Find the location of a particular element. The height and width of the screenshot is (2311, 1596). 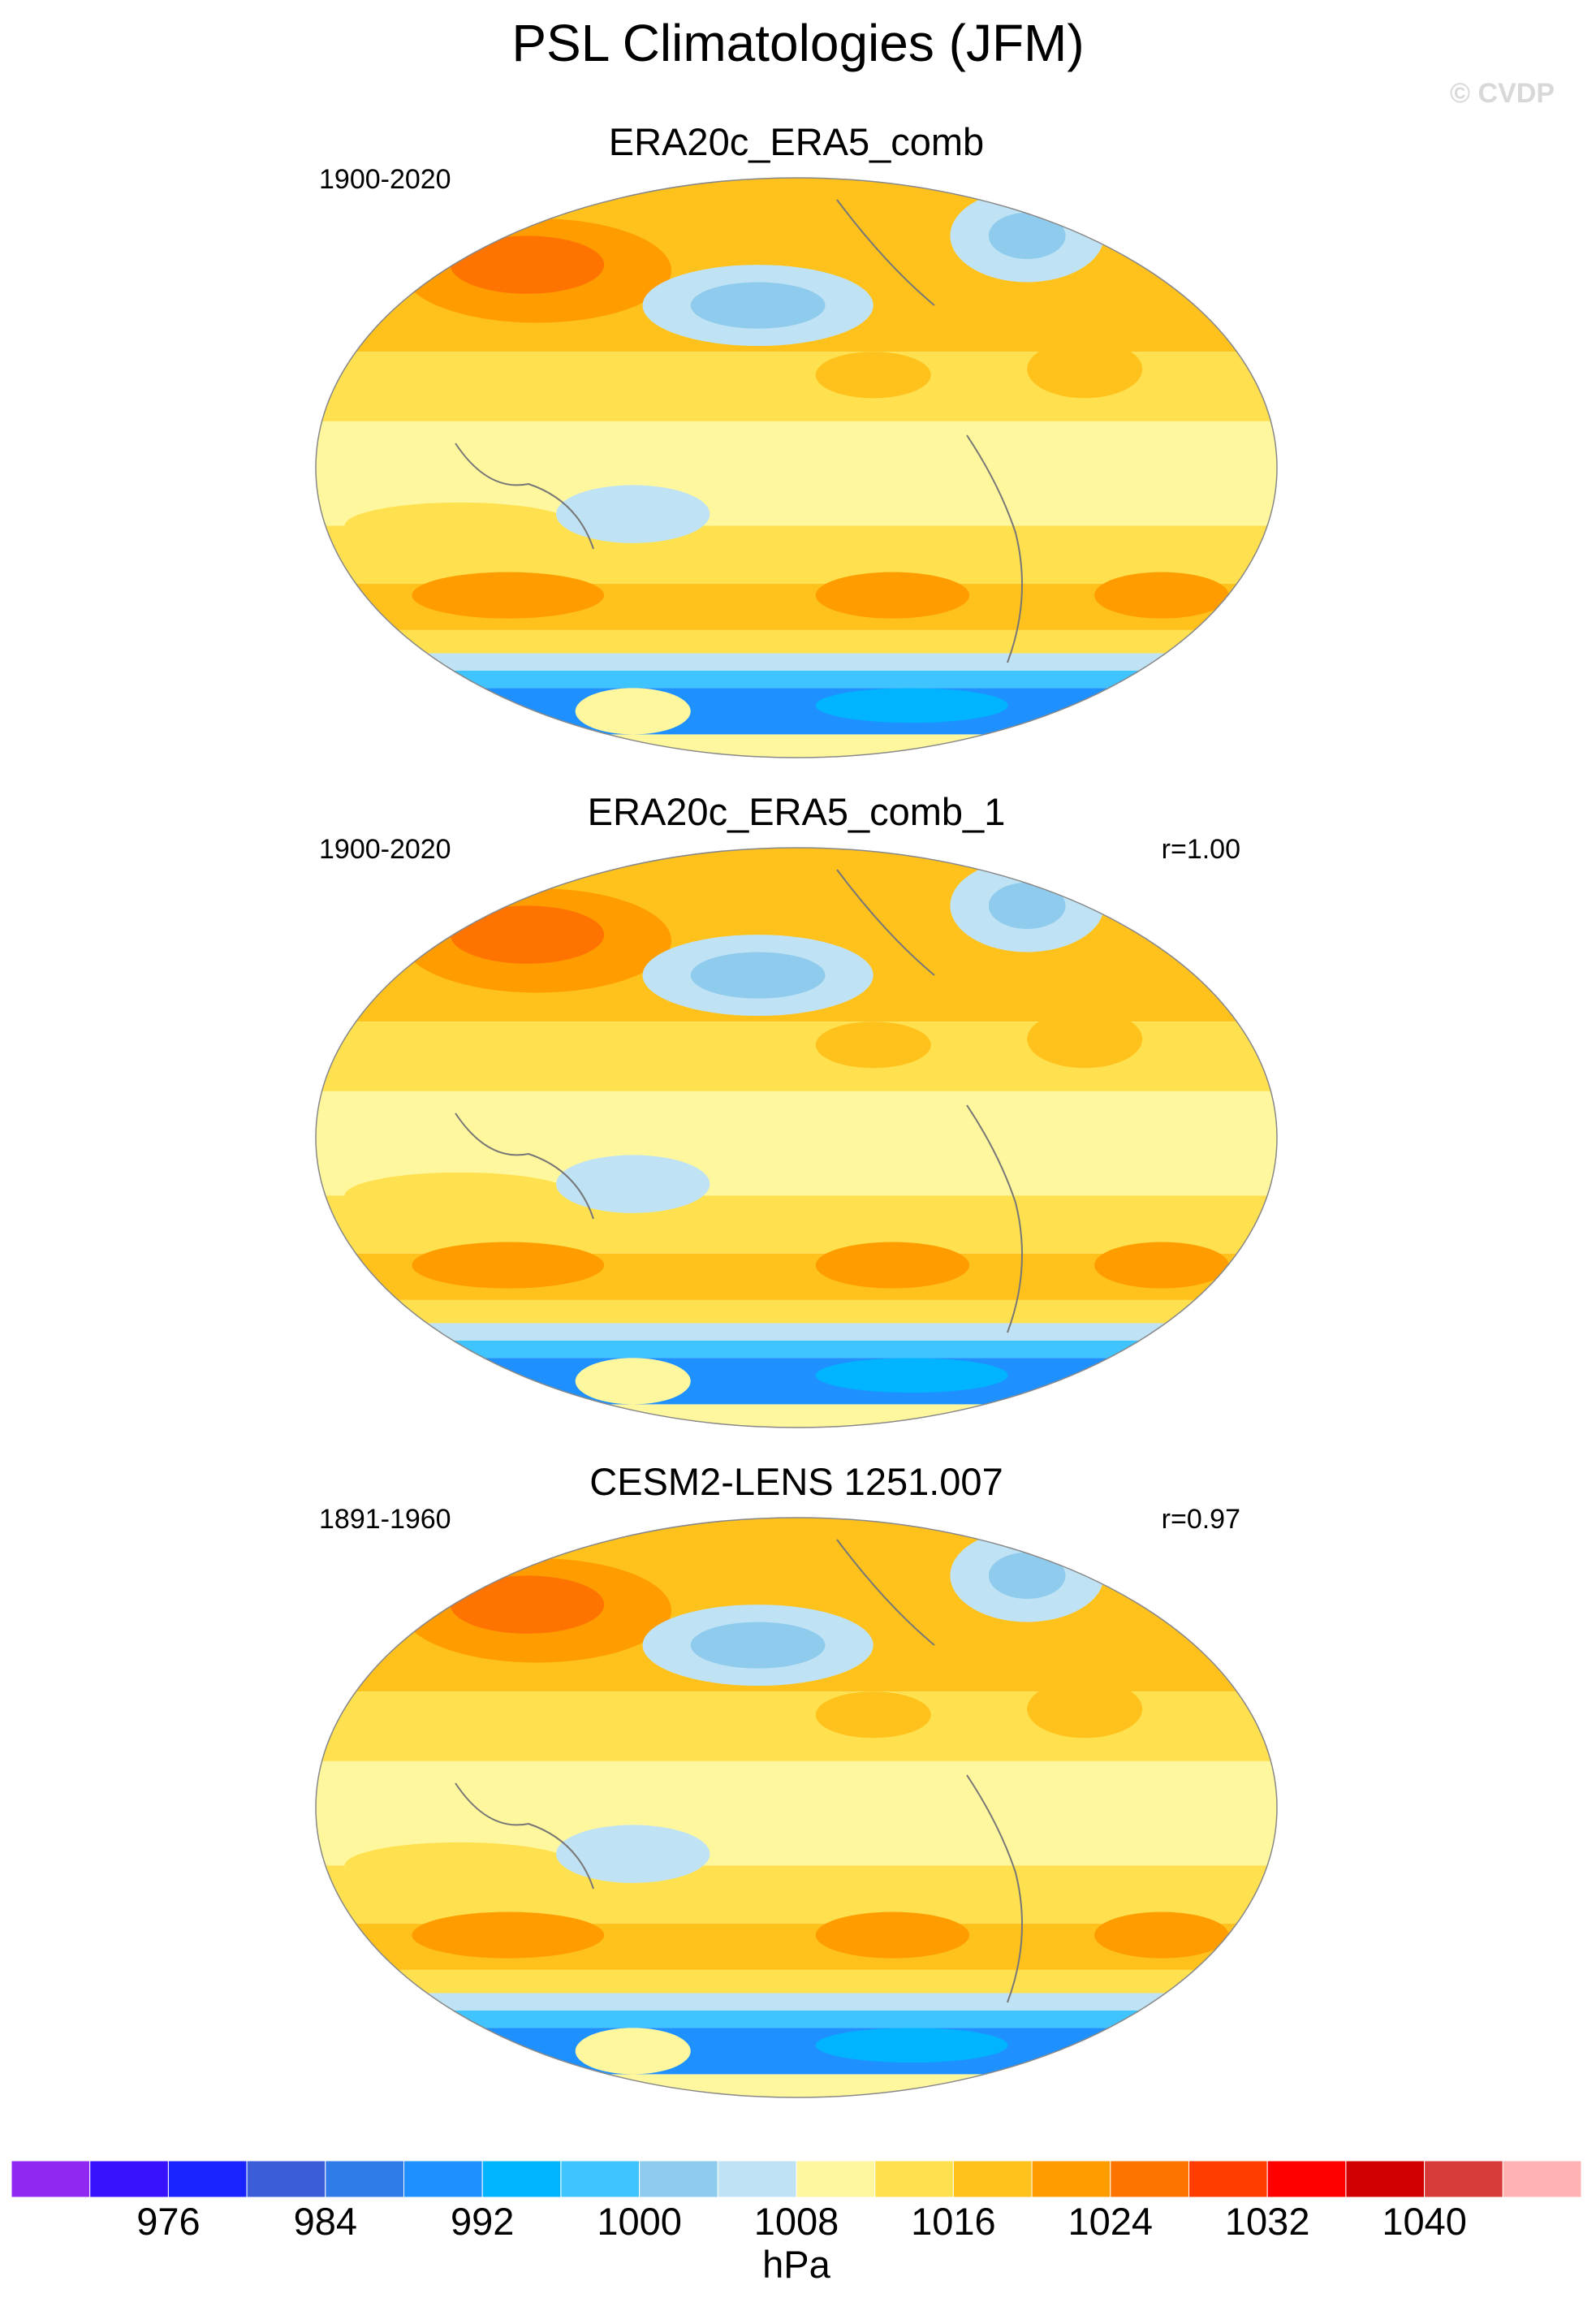

panel-title: CESM2-LENS 1251.007 is located at coordinates (796, 1481).